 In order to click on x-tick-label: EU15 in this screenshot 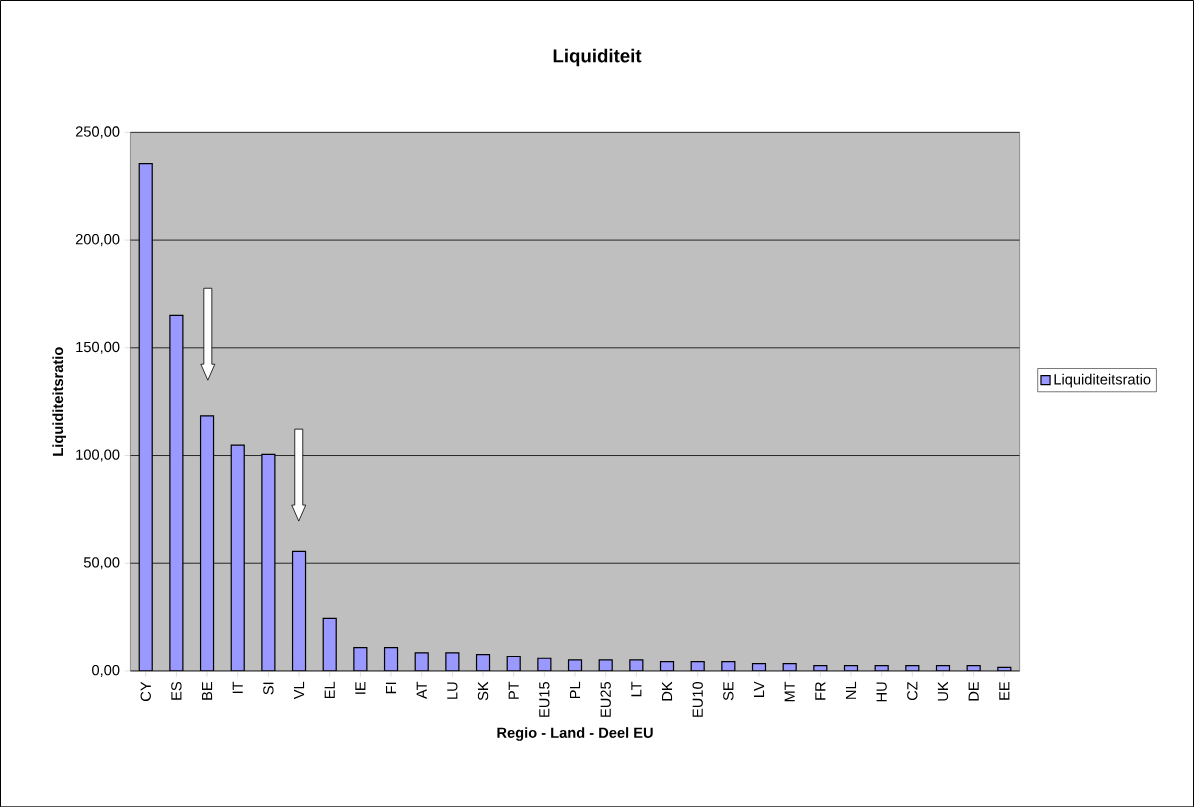, I will do `click(544, 699)`.